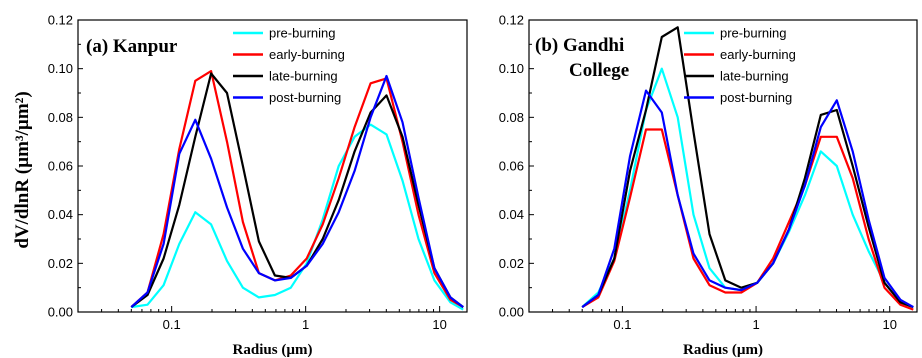 The height and width of the screenshot is (358, 922). I want to click on panel-label-line: (b) Gandhi, so click(579, 45).